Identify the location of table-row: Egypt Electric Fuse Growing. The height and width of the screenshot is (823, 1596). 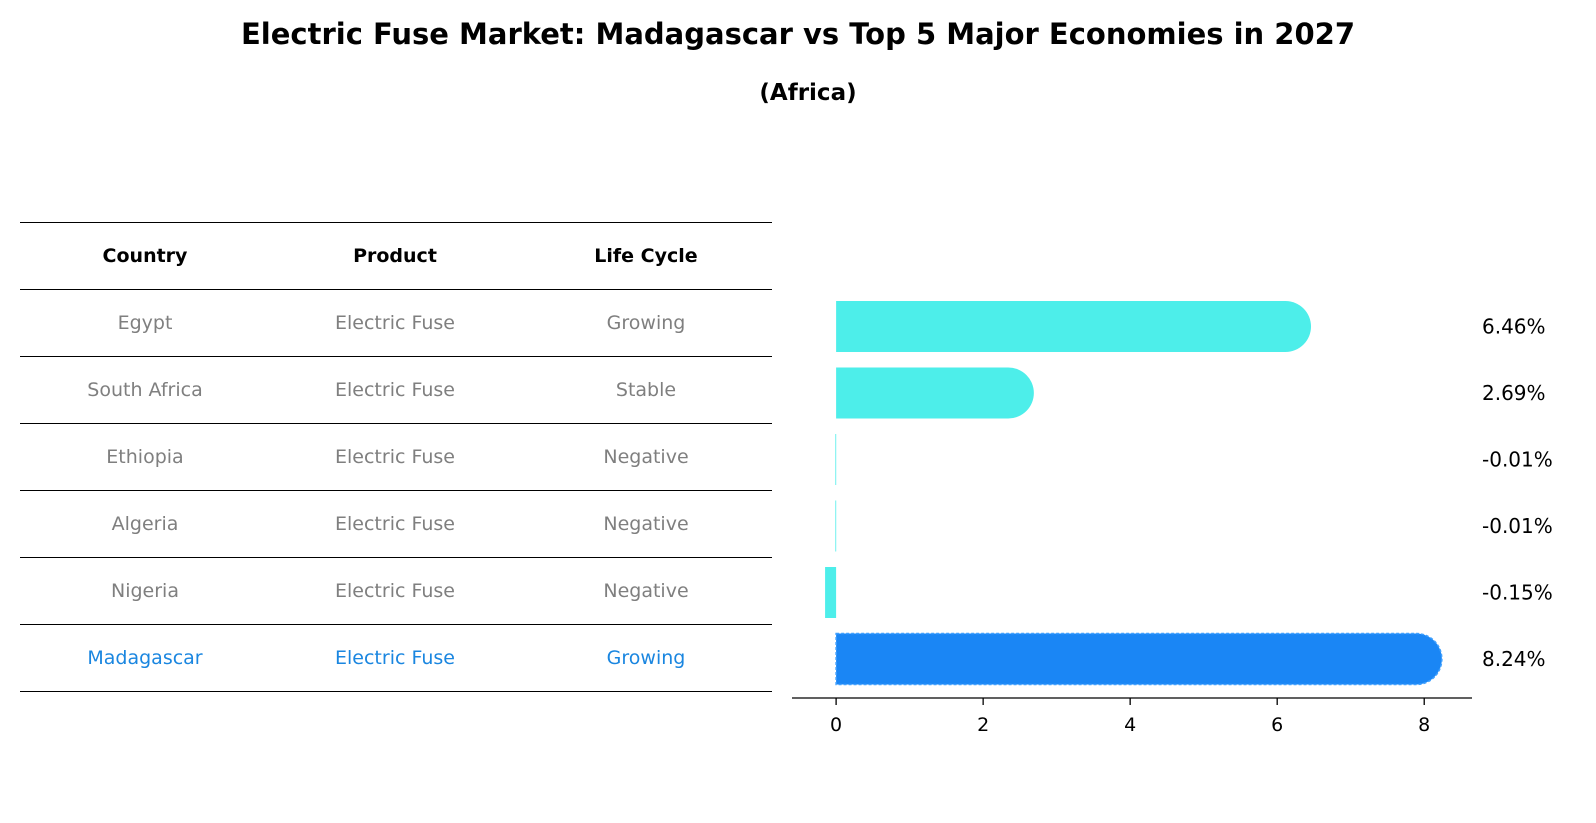
(396, 323).